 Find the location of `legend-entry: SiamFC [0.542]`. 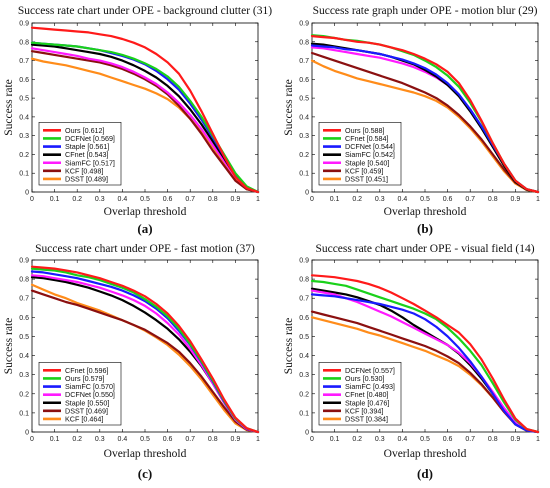

legend-entry: SiamFC [0.542] is located at coordinates (370, 154).